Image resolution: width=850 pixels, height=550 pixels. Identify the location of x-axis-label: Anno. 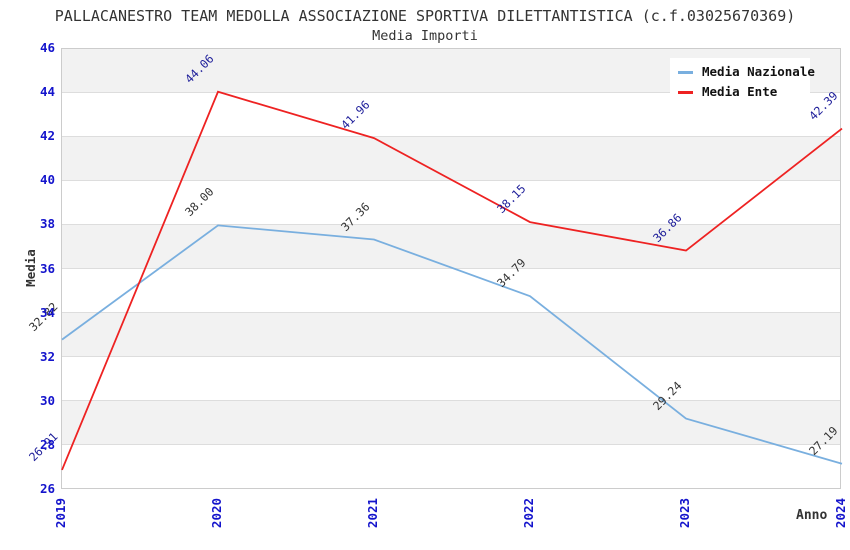
(812, 515).